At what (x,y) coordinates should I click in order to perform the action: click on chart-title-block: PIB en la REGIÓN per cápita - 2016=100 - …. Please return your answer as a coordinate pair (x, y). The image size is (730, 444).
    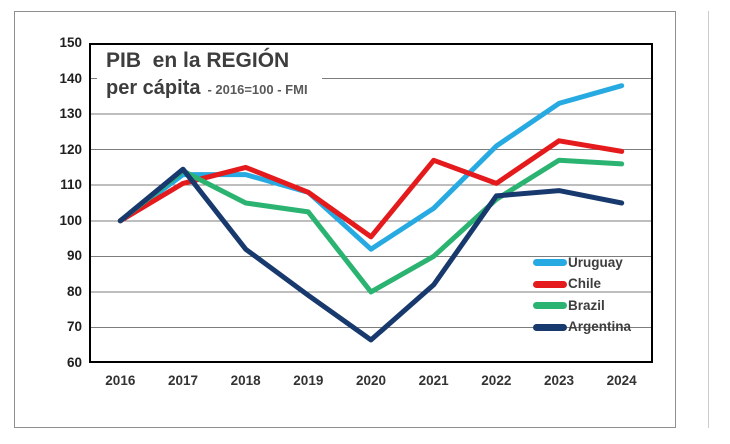
    Looking at the image, I should click on (209, 77).